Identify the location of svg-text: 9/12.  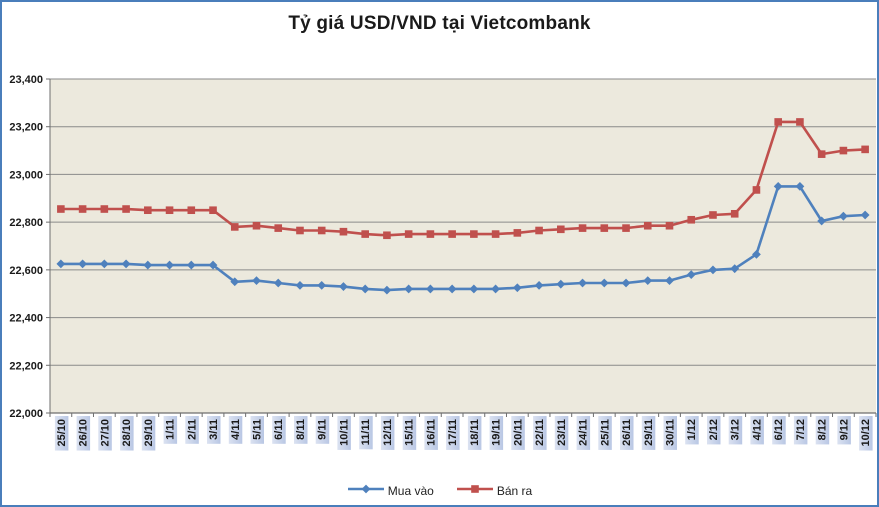
(844, 429).